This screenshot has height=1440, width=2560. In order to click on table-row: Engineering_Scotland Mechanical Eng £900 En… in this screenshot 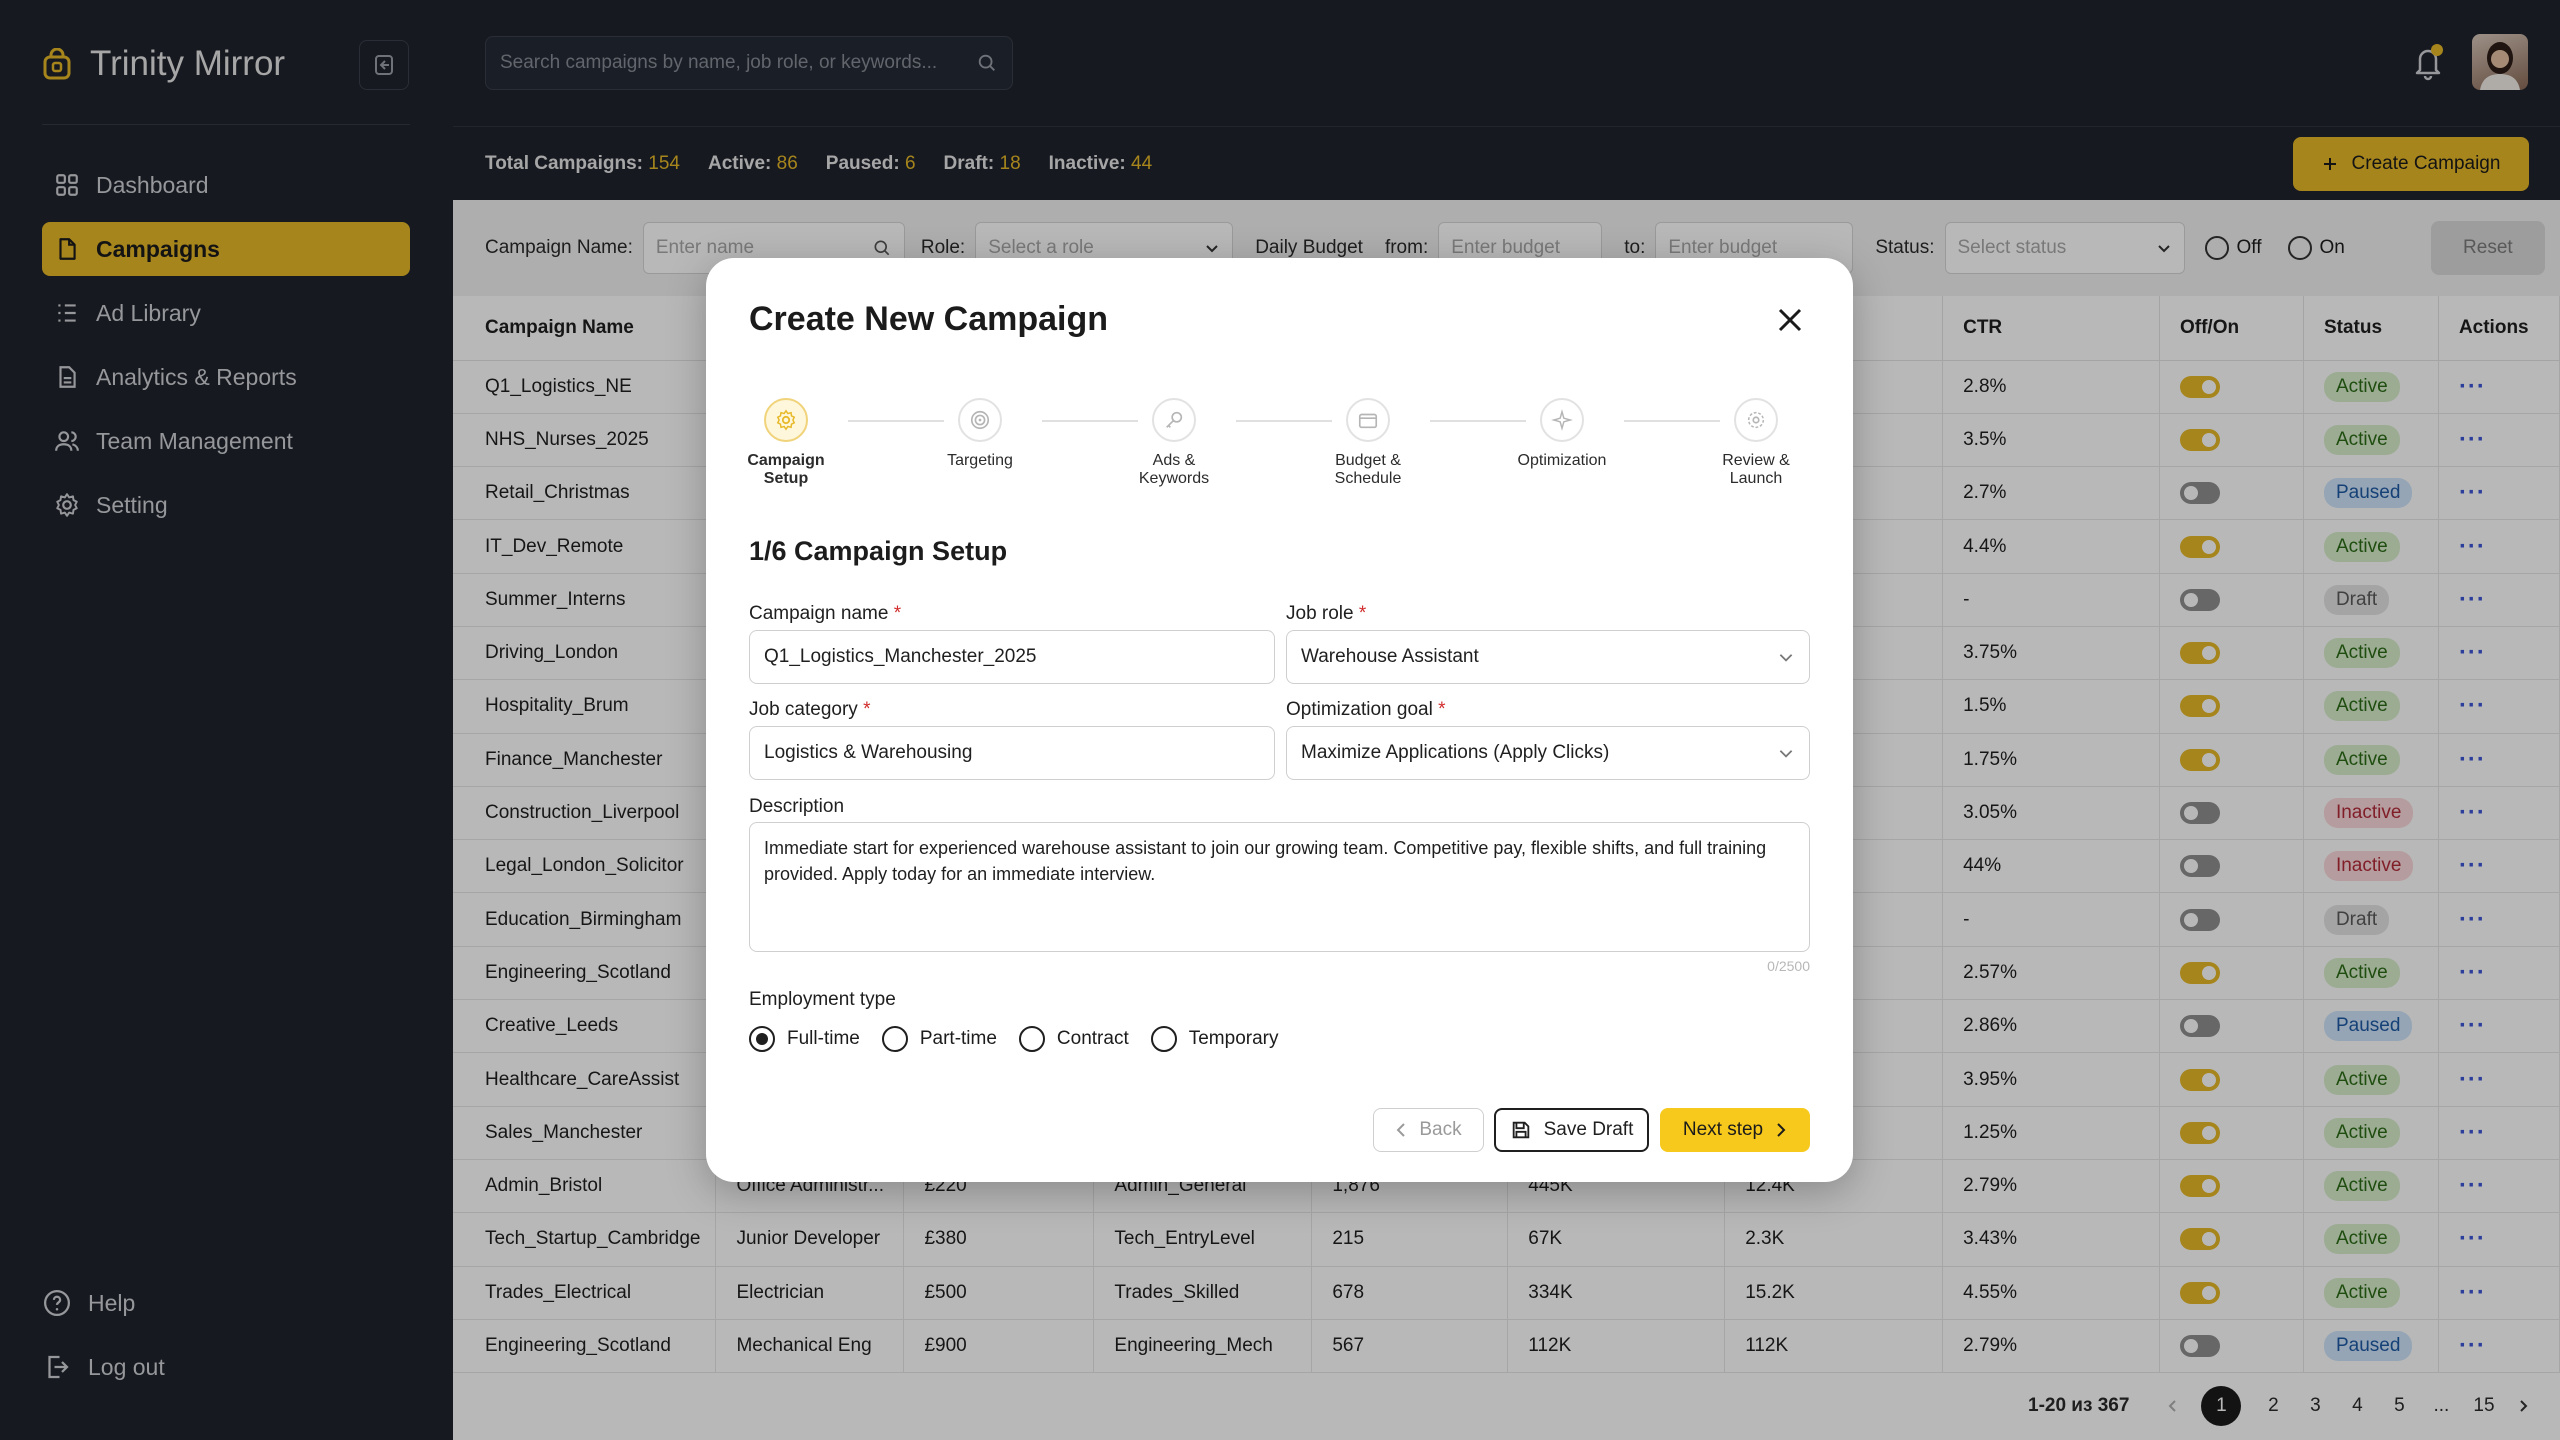, I will do `click(1506, 1346)`.